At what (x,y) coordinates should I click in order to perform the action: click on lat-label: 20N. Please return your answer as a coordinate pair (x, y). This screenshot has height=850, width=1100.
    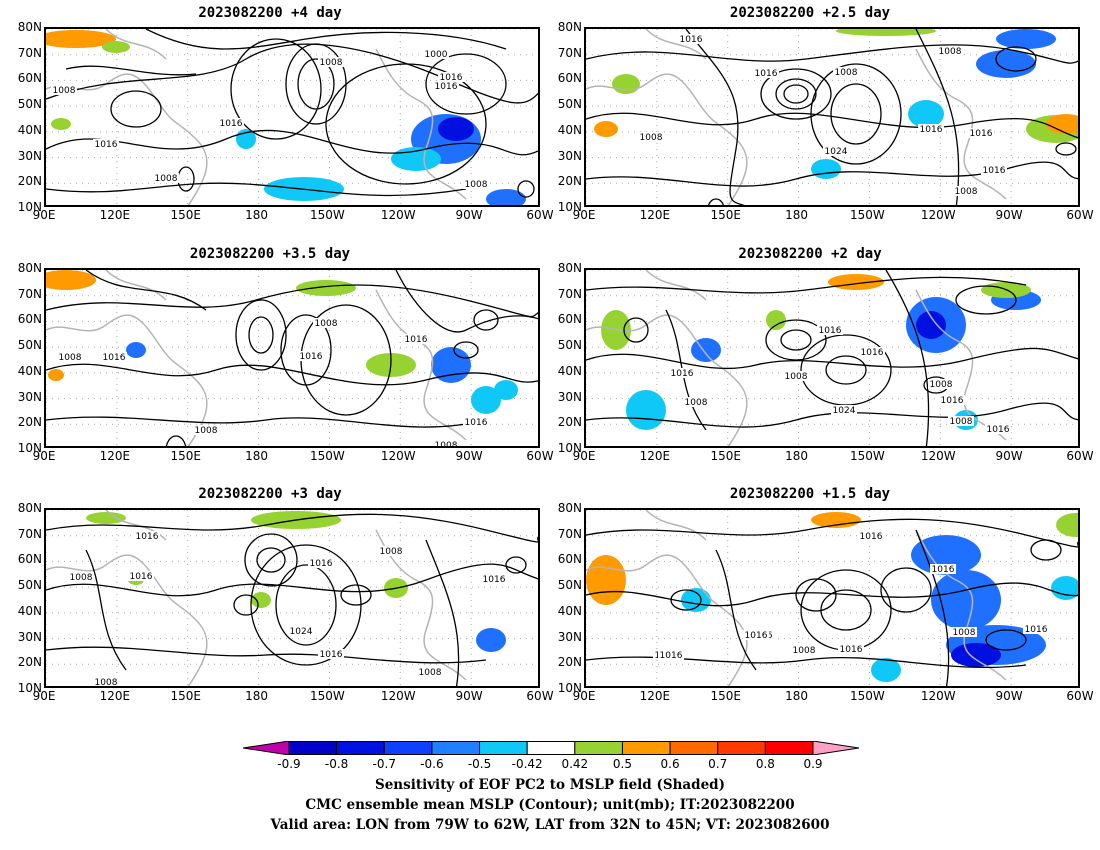
    Looking at the image, I should click on (569, 181).